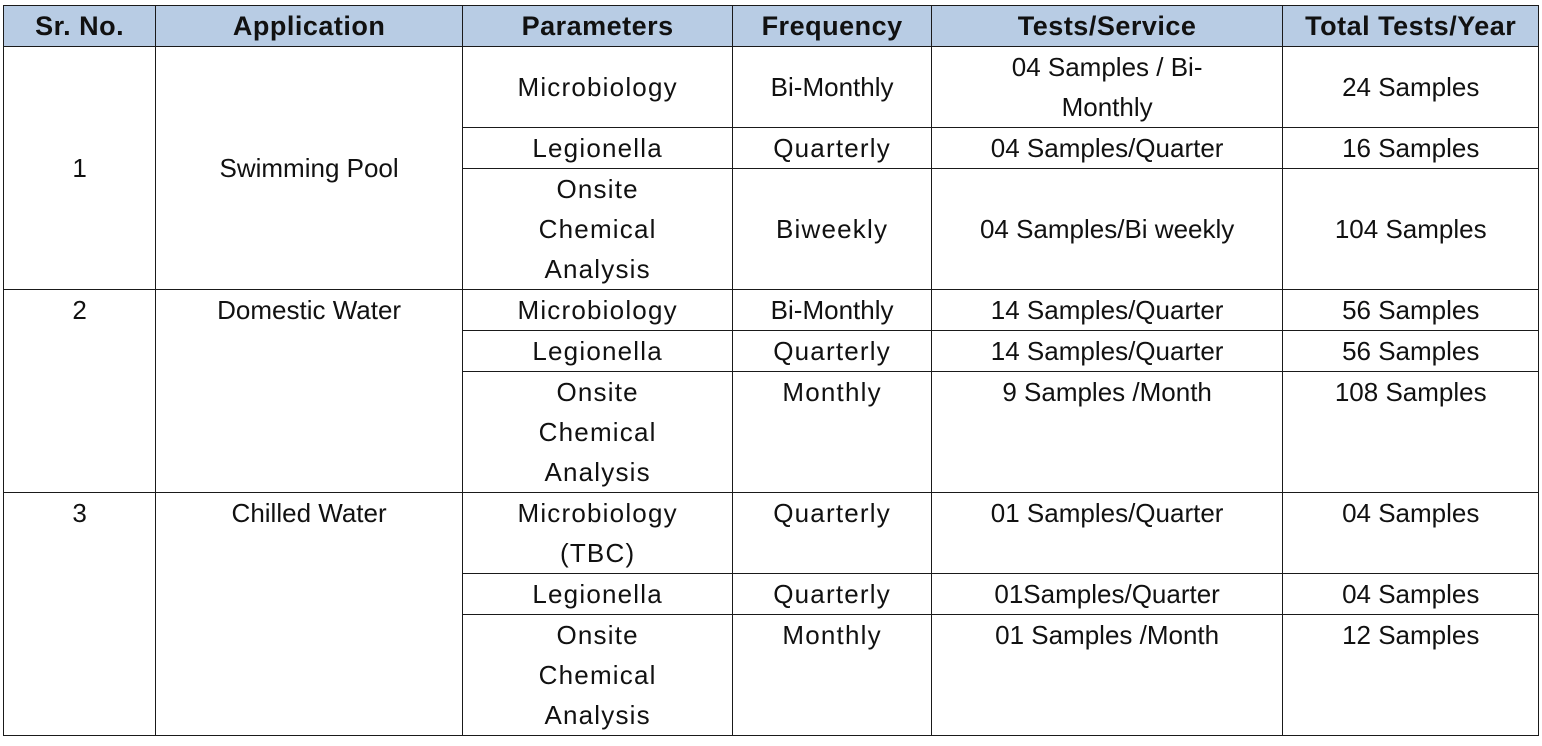 The image size is (1542, 746). Describe the element at coordinates (1410, 229) in the screenshot. I see `total-tests-cell: 104 Samples` at that location.